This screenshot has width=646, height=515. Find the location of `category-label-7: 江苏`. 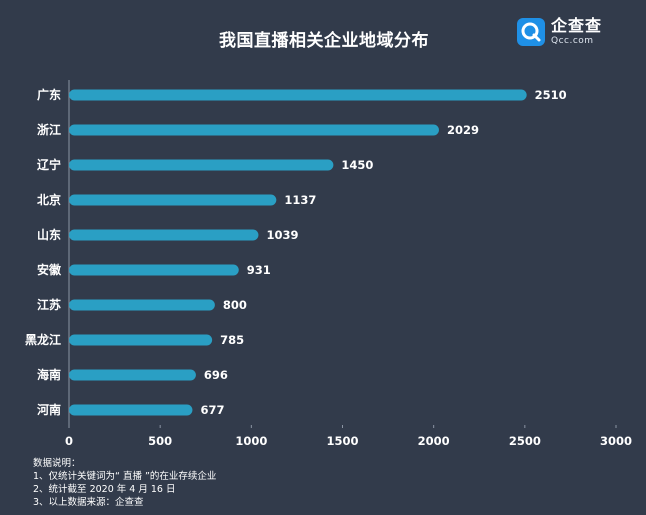

category-label-7: 江苏 is located at coordinates (49, 304).